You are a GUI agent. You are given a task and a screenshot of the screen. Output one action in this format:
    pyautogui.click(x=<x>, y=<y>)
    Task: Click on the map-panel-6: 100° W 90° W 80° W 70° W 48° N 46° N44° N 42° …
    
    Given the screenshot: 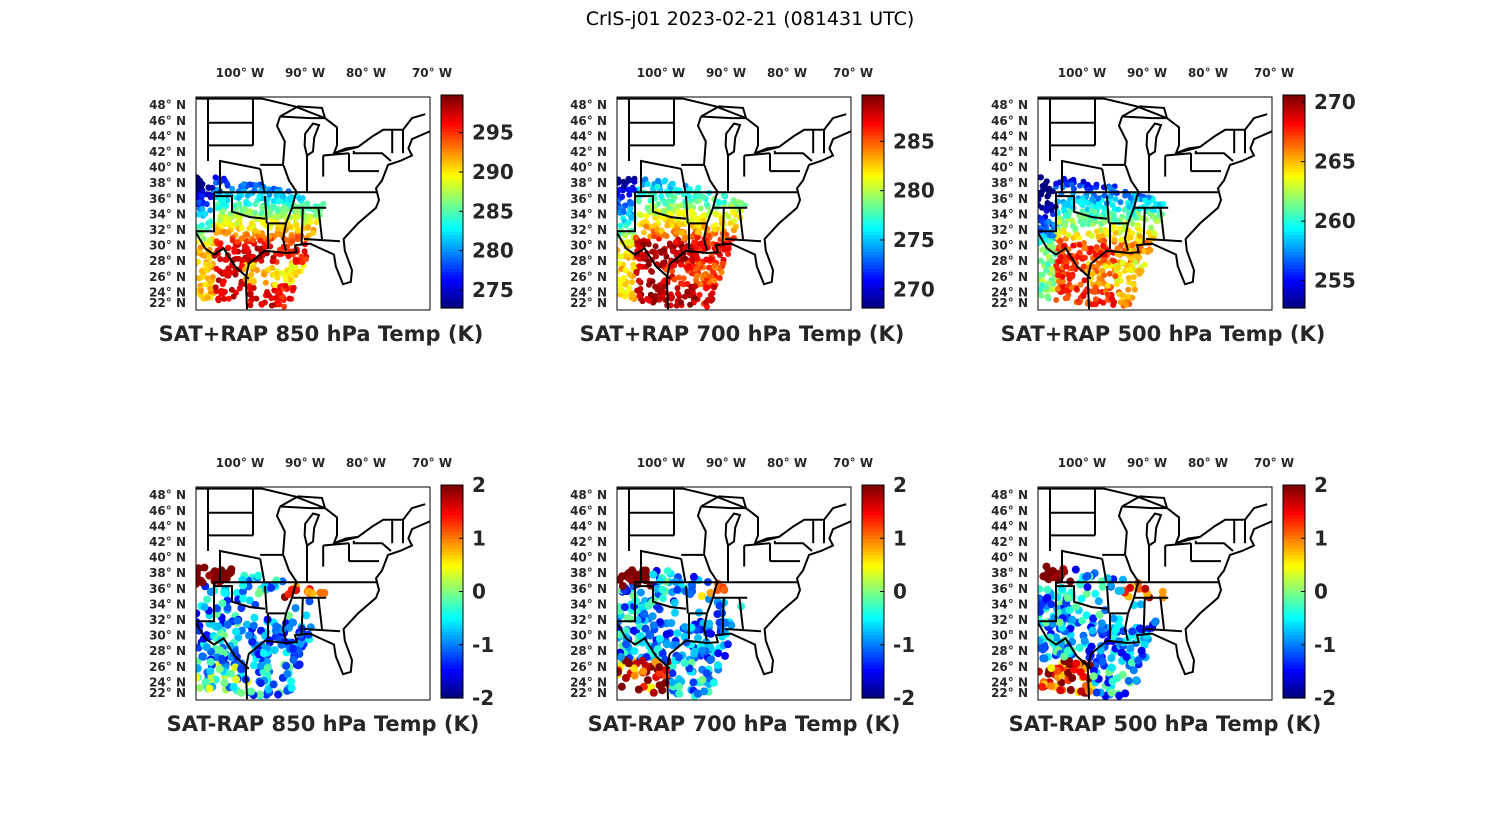 What is the action you would take?
    pyautogui.click(x=1163, y=596)
    